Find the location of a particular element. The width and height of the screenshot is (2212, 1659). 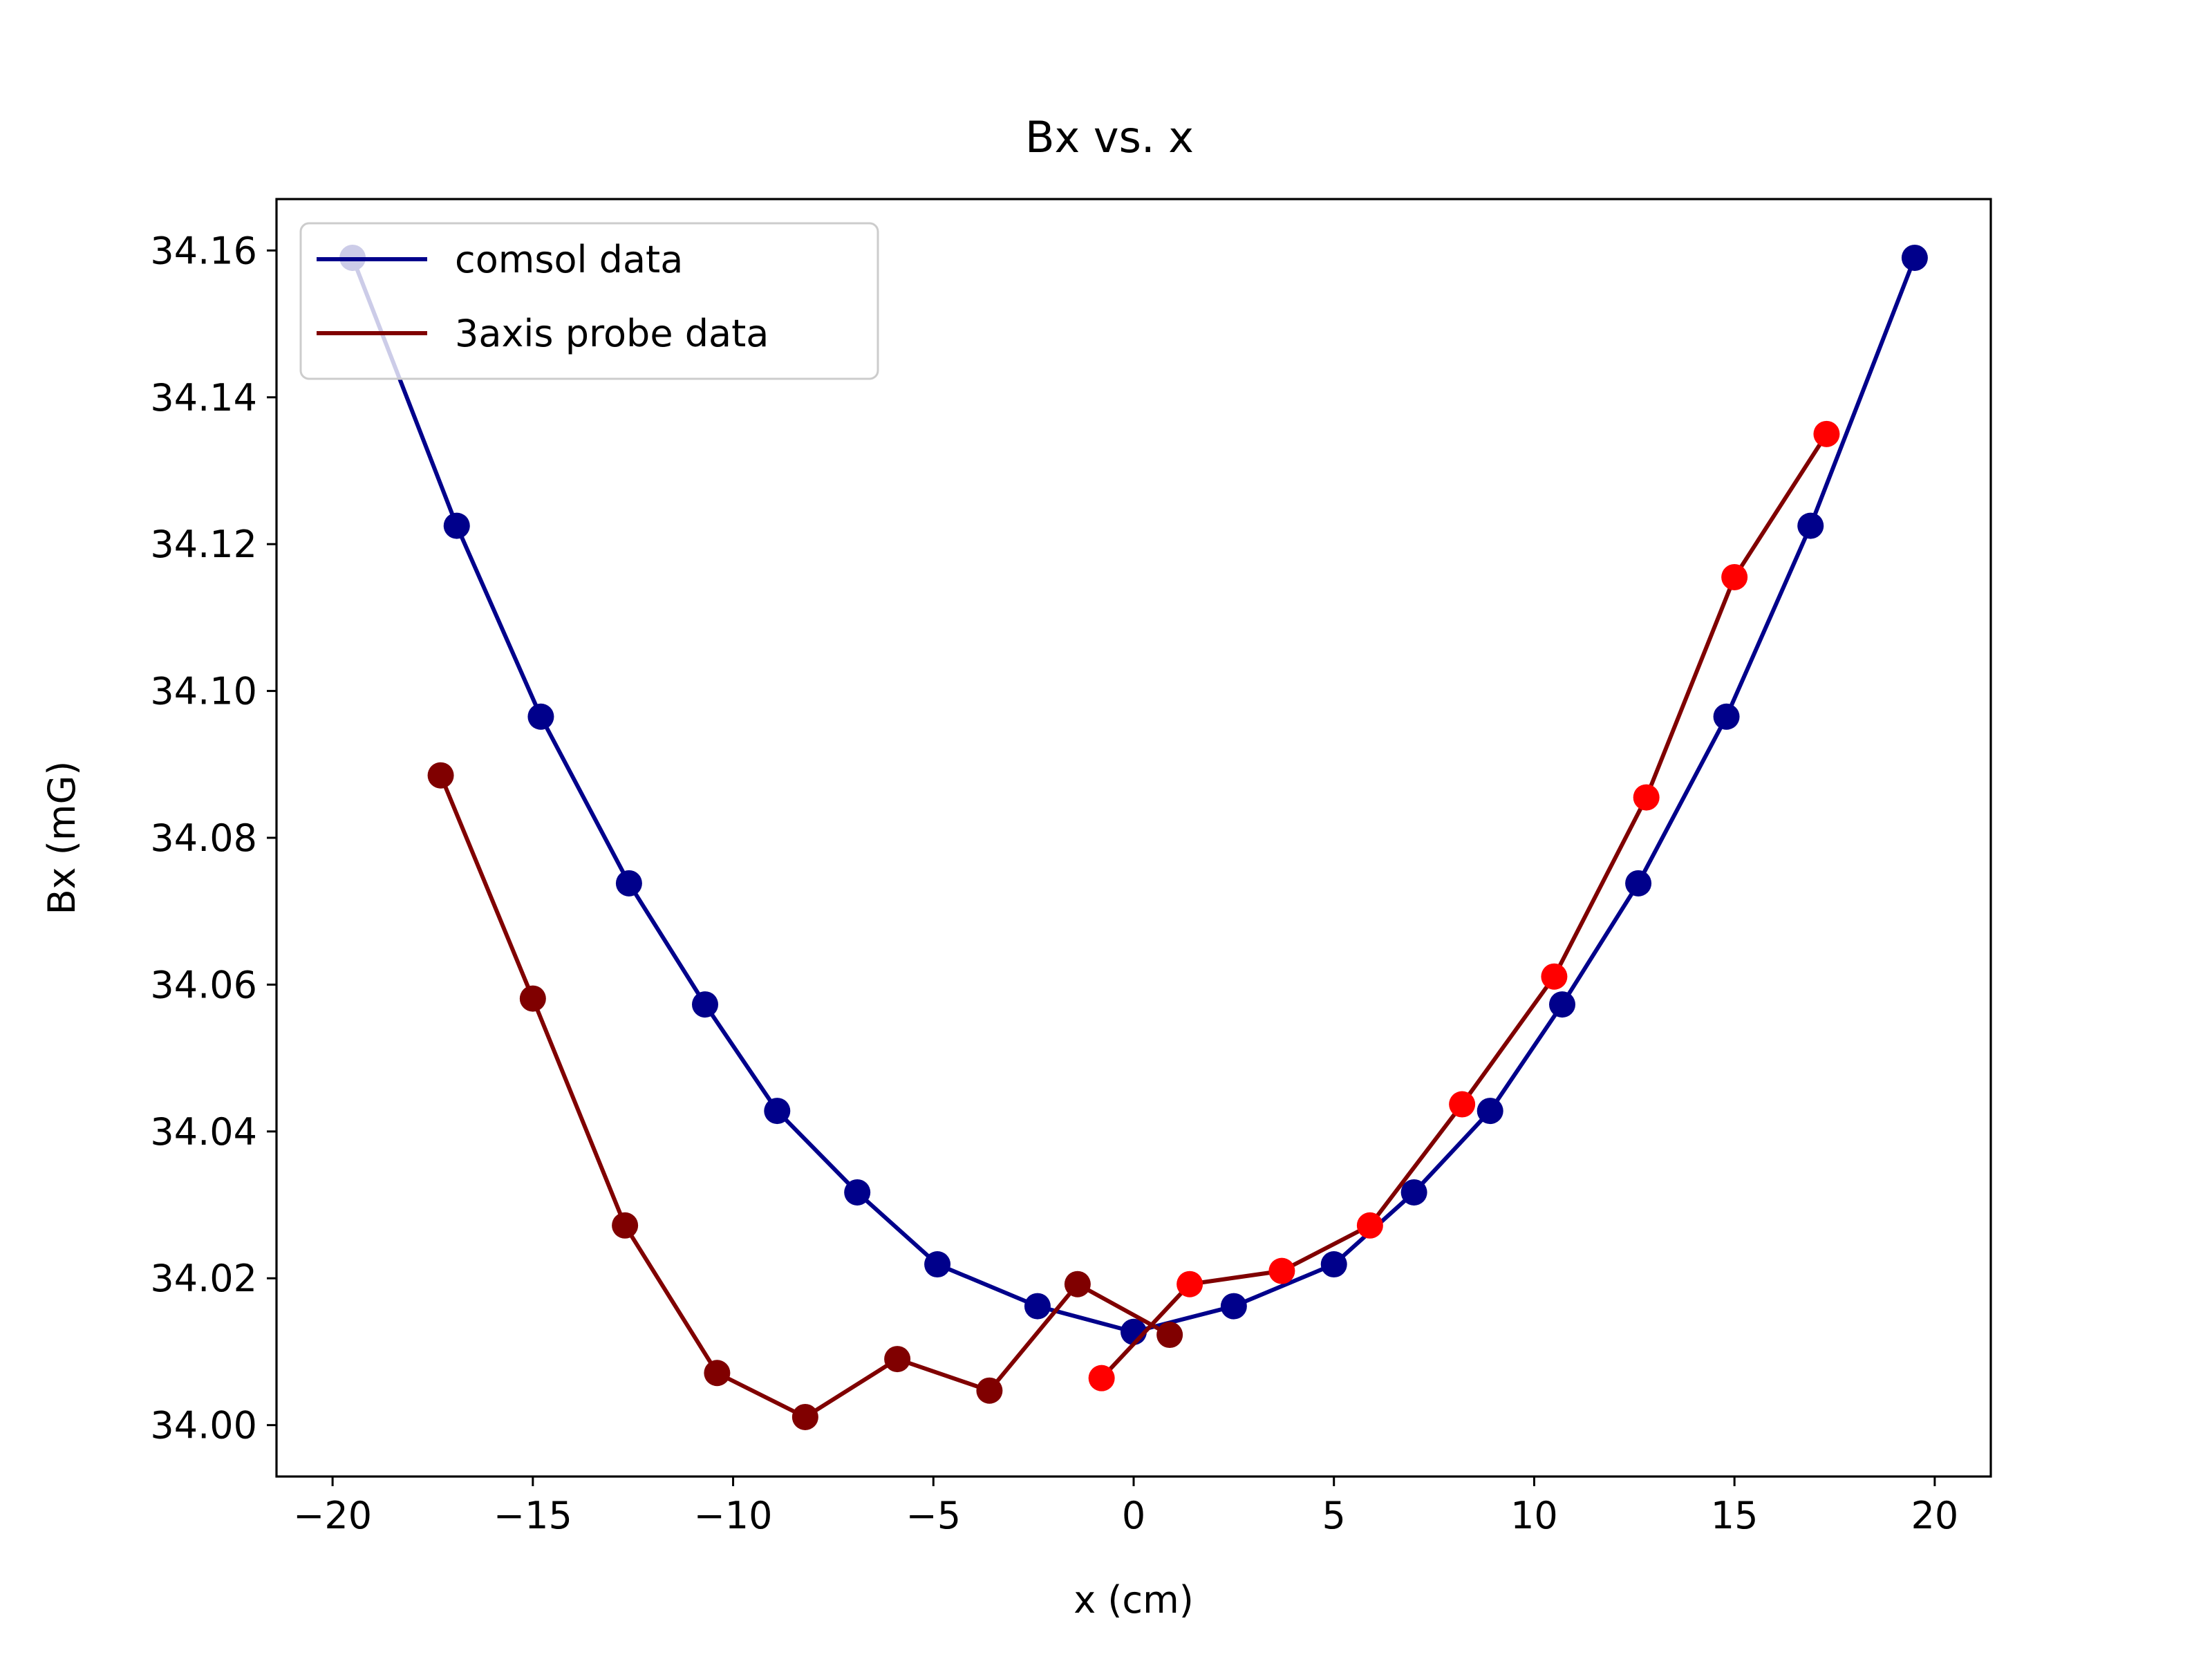

y-tick-label: 34.00 is located at coordinates (204, 1426).